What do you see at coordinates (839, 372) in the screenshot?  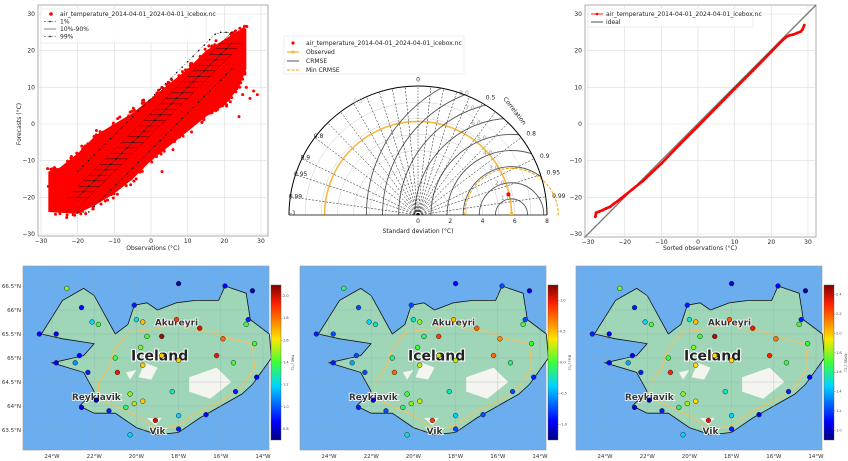 I see `colorbar-tick-label: 1.6` at bounding box center [839, 372].